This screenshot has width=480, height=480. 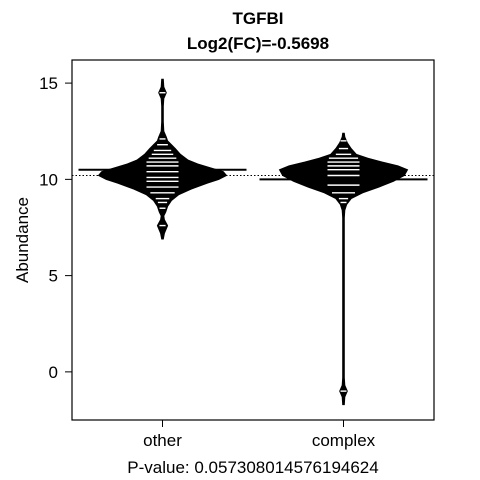 I want to click on y-tick-label: 5, so click(x=53, y=276).